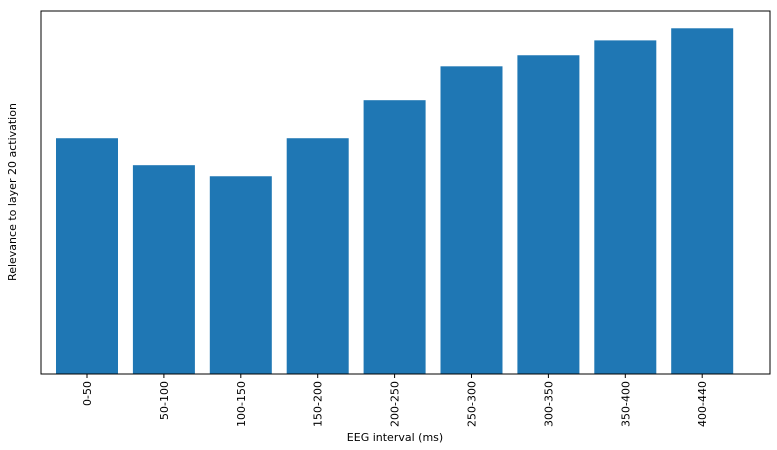  Describe the element at coordinates (241, 404) in the screenshot. I see `x-tick-label: 100-150` at that location.